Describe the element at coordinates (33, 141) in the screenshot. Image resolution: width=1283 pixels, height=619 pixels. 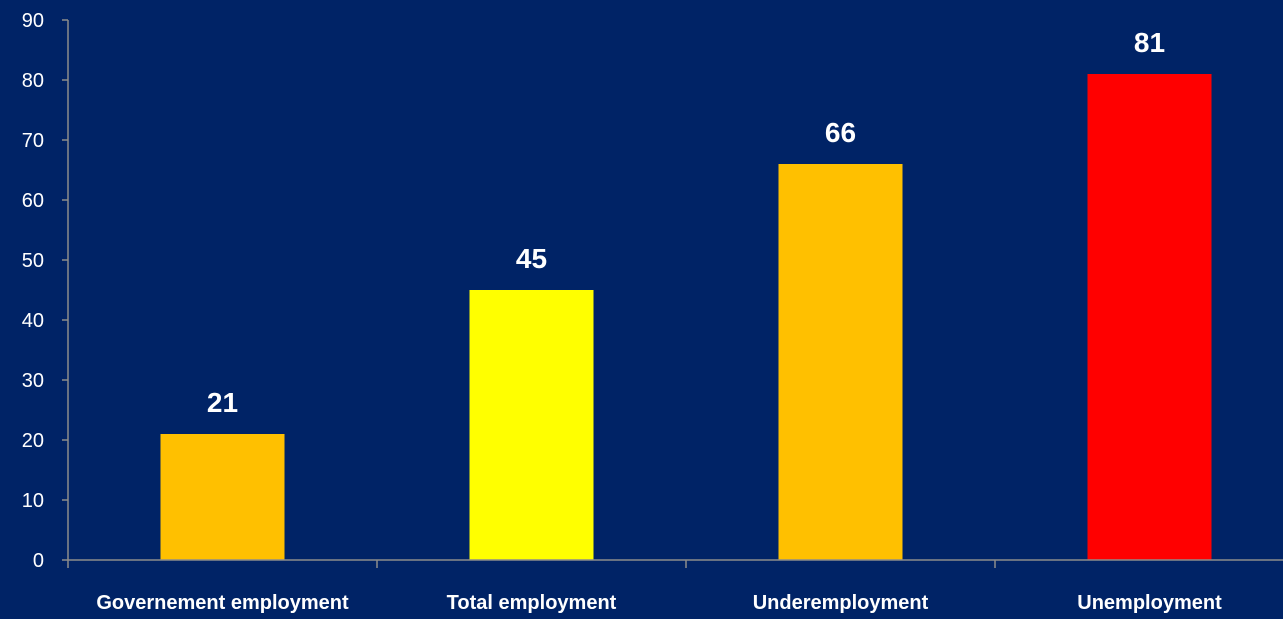
I see `y-tick-label: 70` at that location.